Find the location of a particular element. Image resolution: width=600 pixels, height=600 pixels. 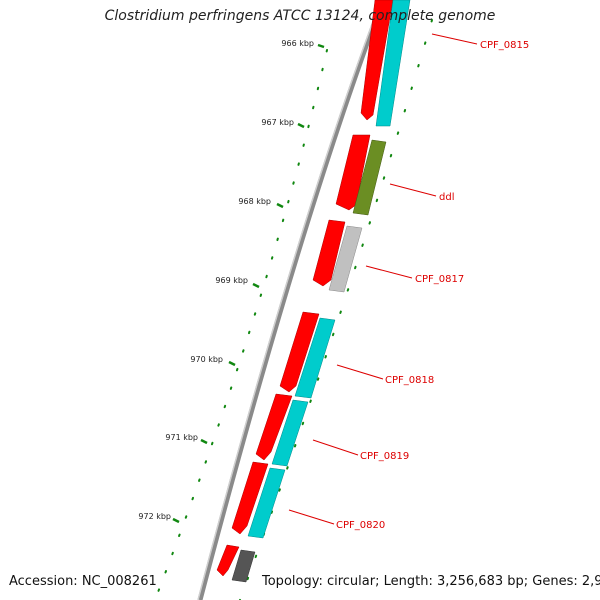

gene-label-ddl: ddl is located at coordinates (446, 197).